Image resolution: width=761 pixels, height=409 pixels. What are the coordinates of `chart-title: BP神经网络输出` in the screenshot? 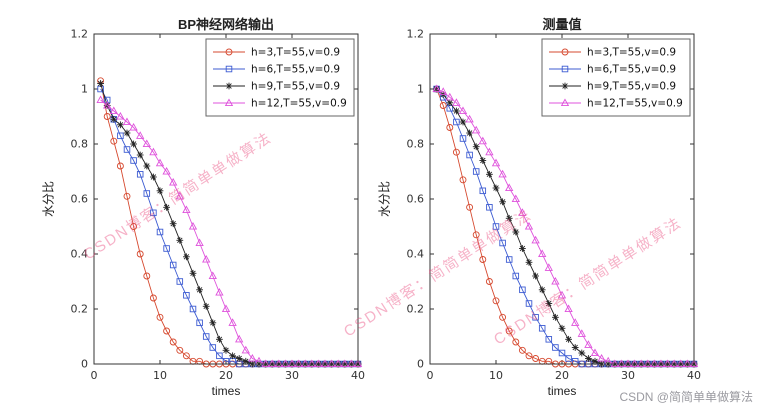 It's located at (226, 24).